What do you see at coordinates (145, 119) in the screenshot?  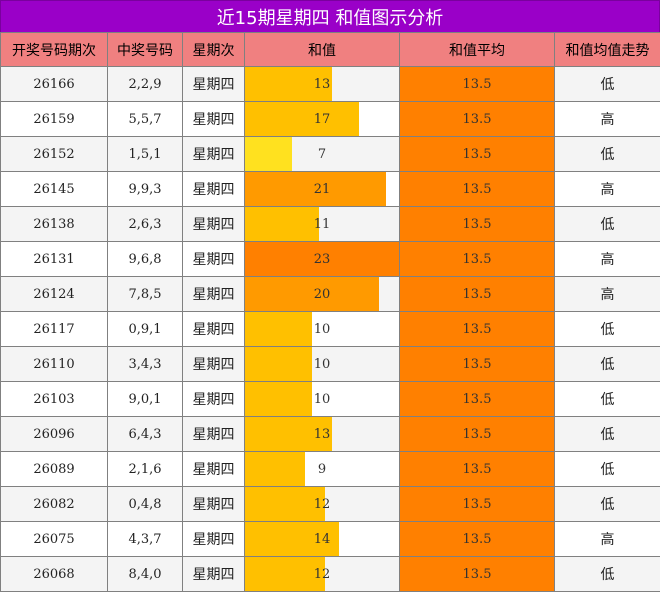 I see `numbers-cell: 5,5,7` at bounding box center [145, 119].